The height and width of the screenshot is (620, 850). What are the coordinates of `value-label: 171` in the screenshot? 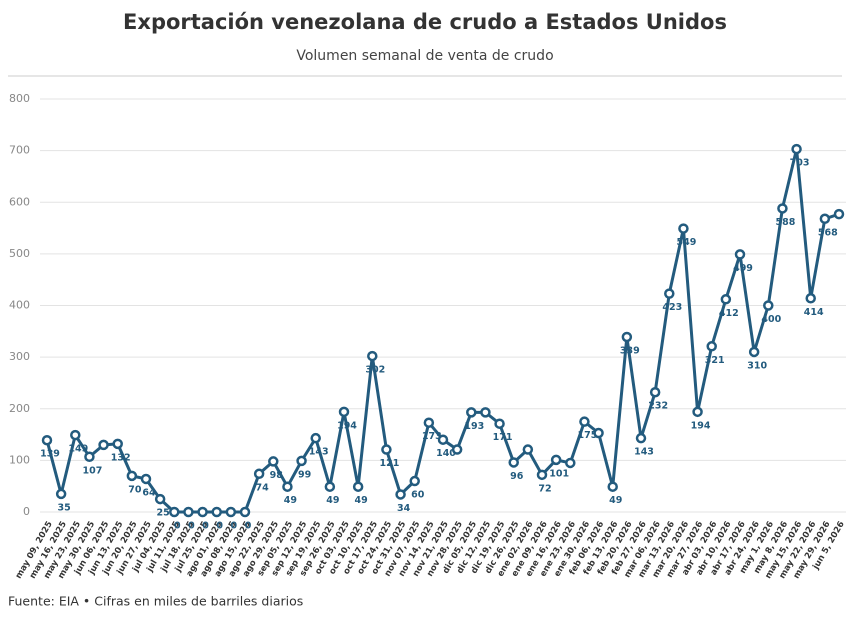 It's located at (503, 437).